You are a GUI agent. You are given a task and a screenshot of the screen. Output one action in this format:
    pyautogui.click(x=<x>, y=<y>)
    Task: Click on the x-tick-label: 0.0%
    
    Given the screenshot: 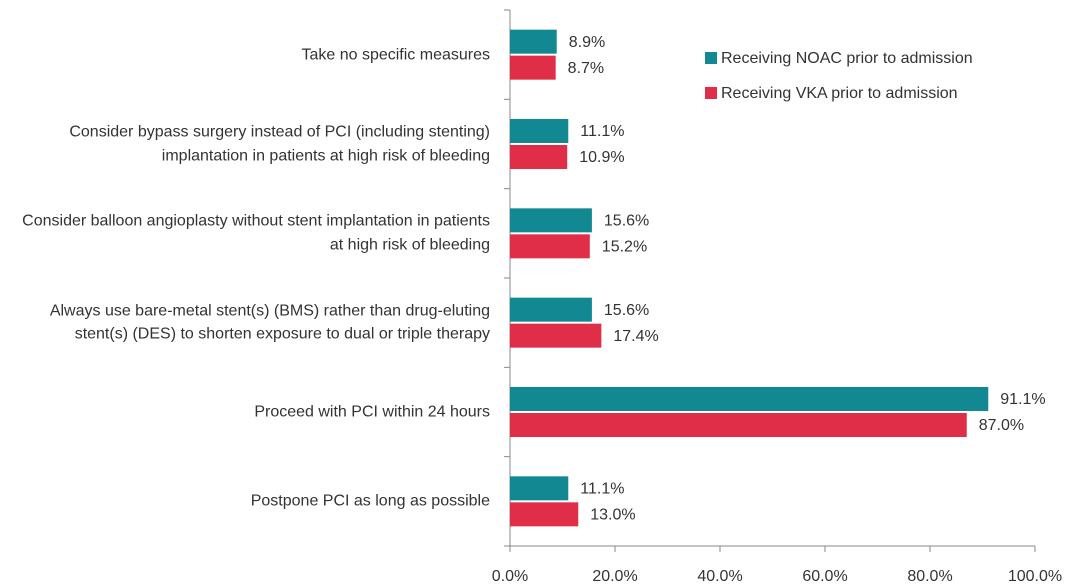 What is the action you would take?
    pyautogui.click(x=510, y=576)
    